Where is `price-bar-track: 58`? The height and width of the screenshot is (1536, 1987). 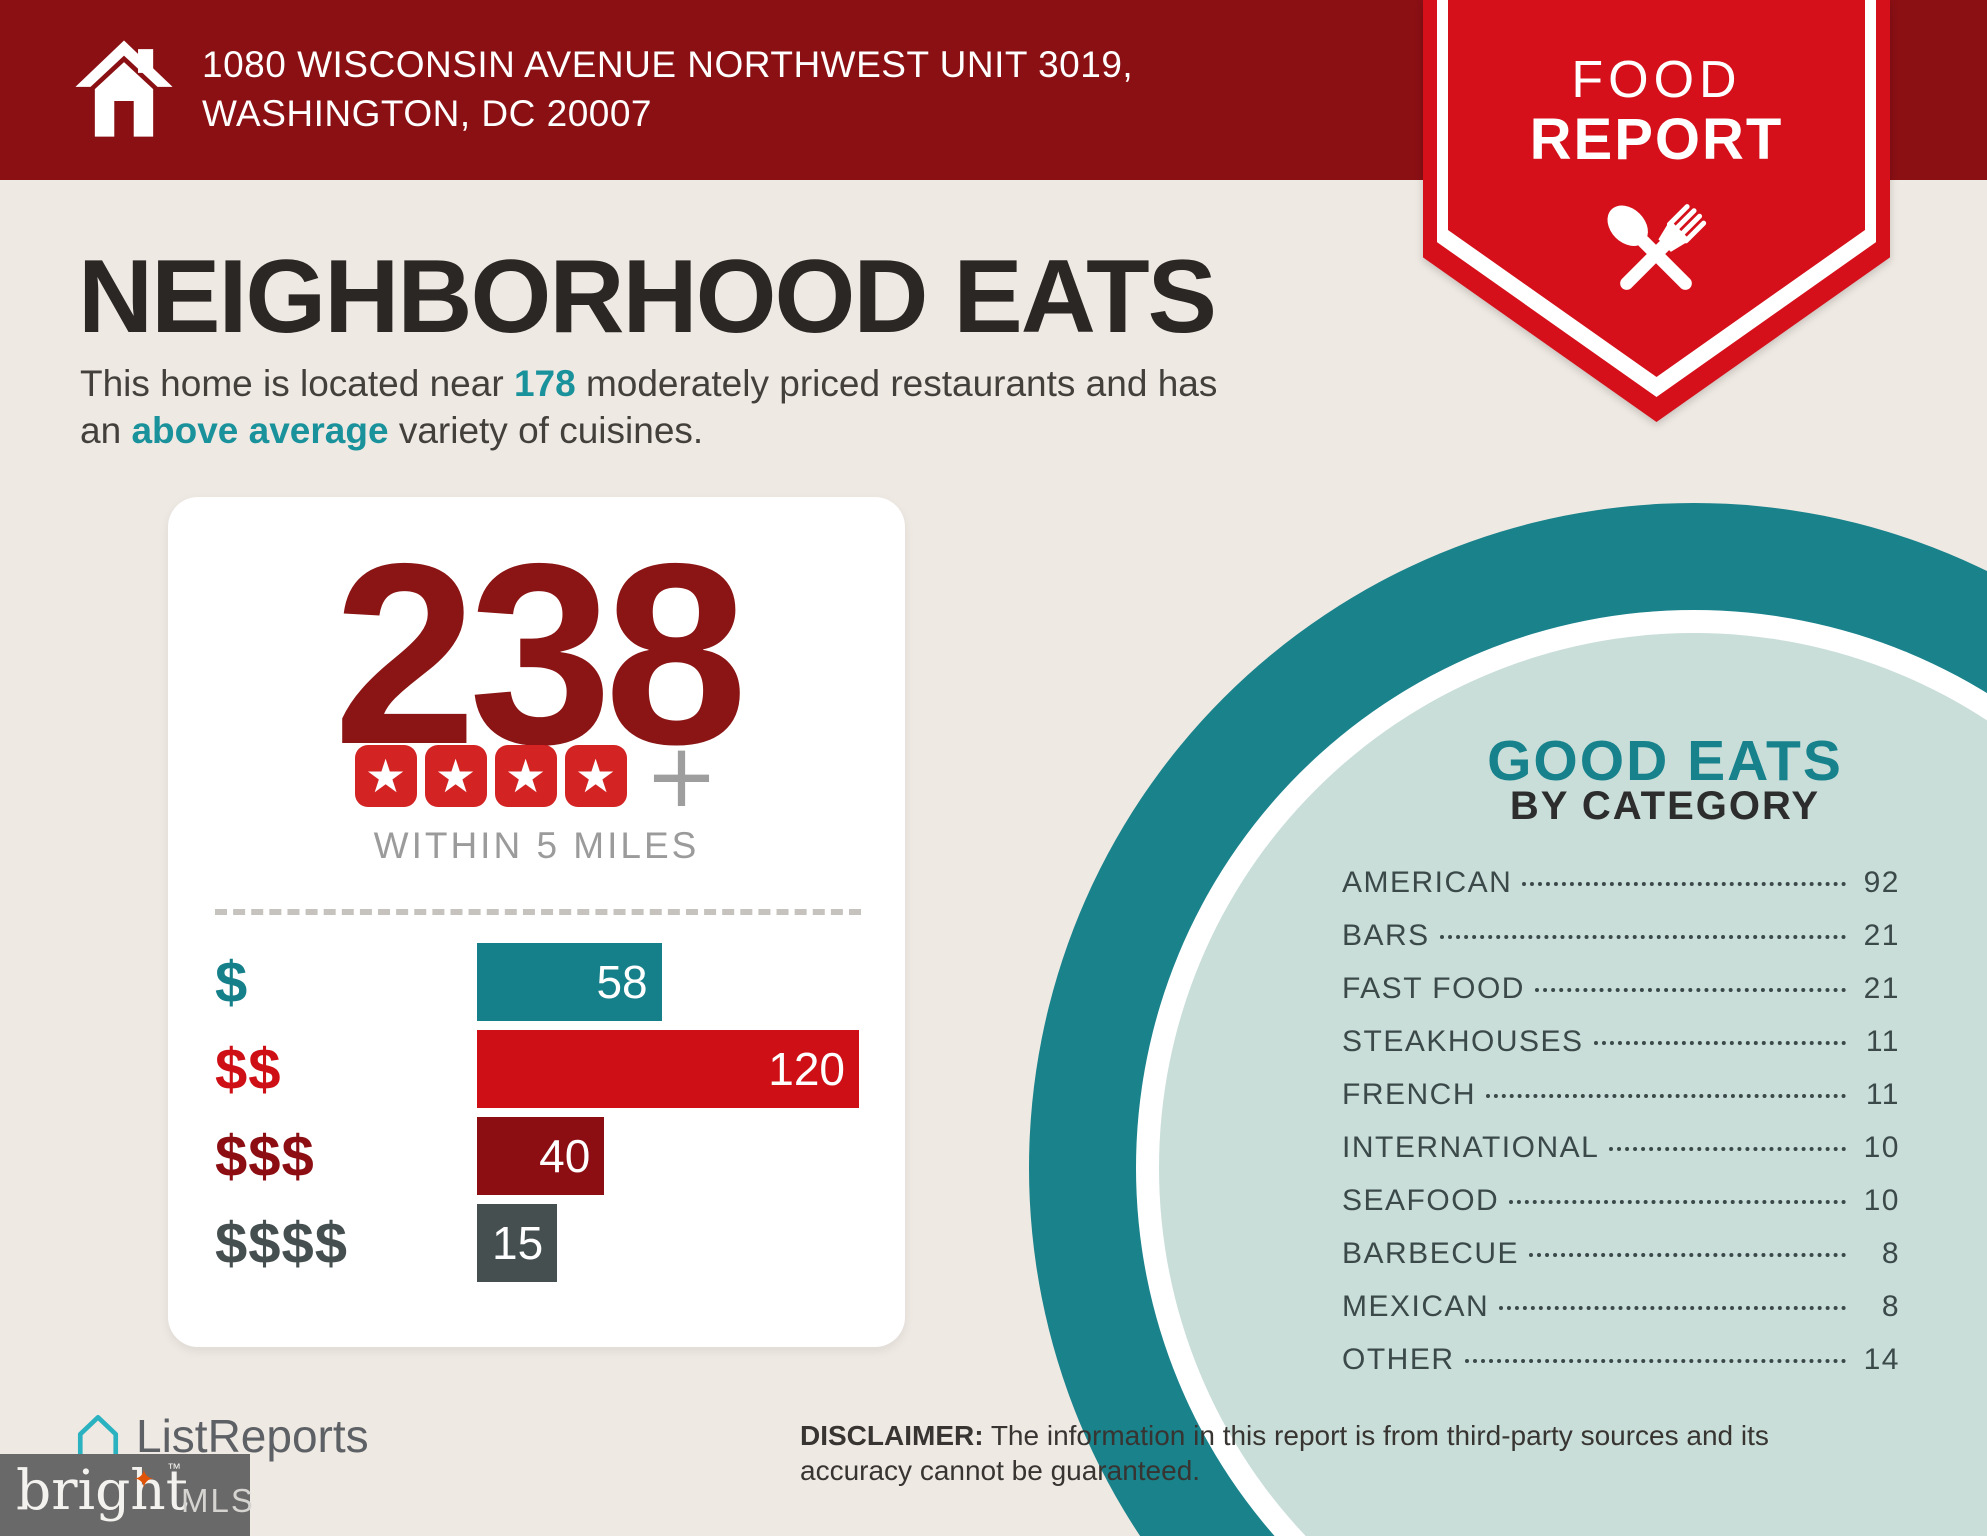 price-bar-track: 58 is located at coordinates (668, 982).